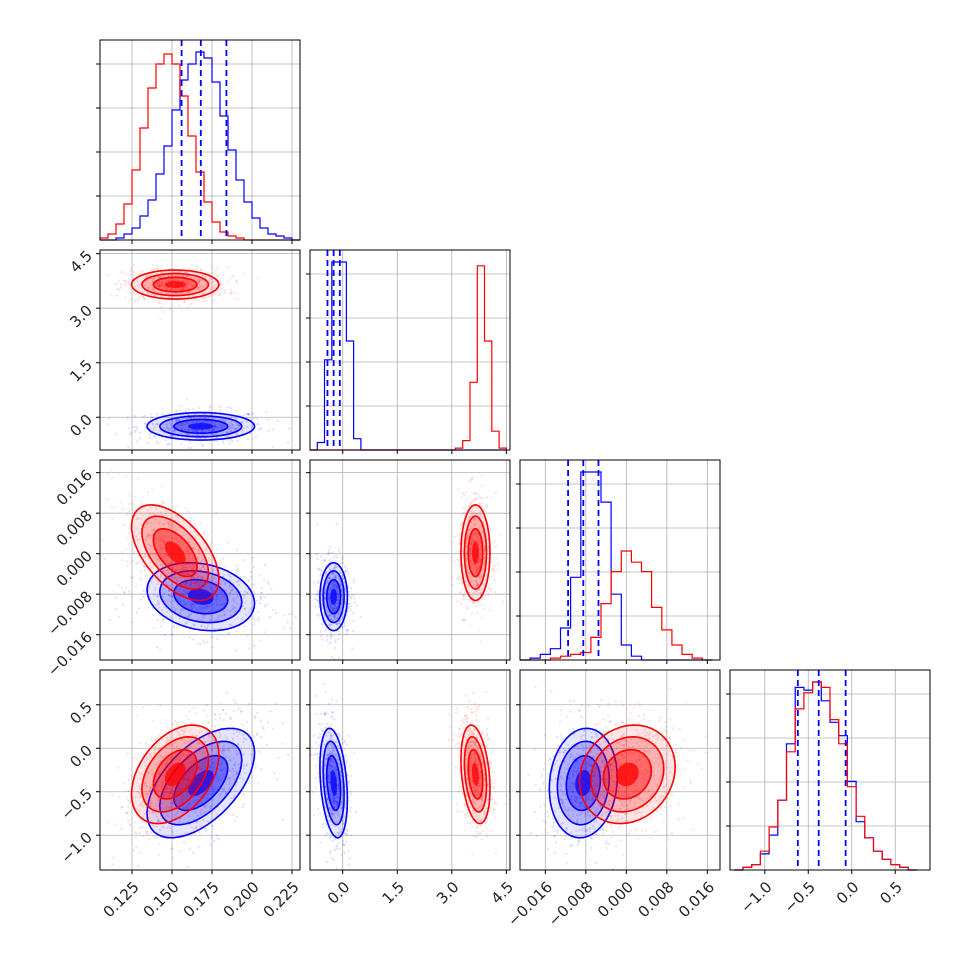 Image resolution: width=970 pixels, height=970 pixels. I want to click on x-tick-label: −0.5, so click(800, 897).